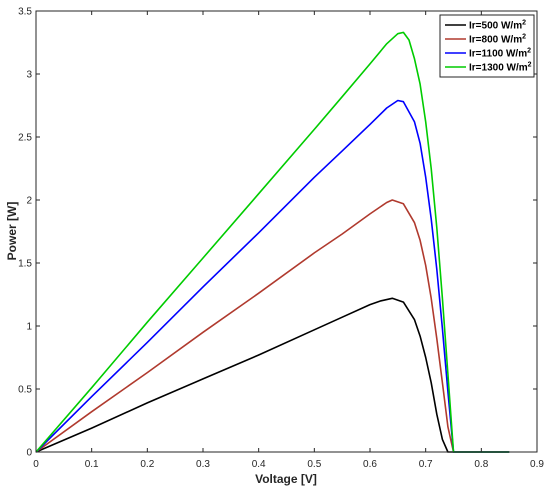 The height and width of the screenshot is (493, 550). What do you see at coordinates (314, 464) in the screenshot?
I see `x-tick-label: 0.5` at bounding box center [314, 464].